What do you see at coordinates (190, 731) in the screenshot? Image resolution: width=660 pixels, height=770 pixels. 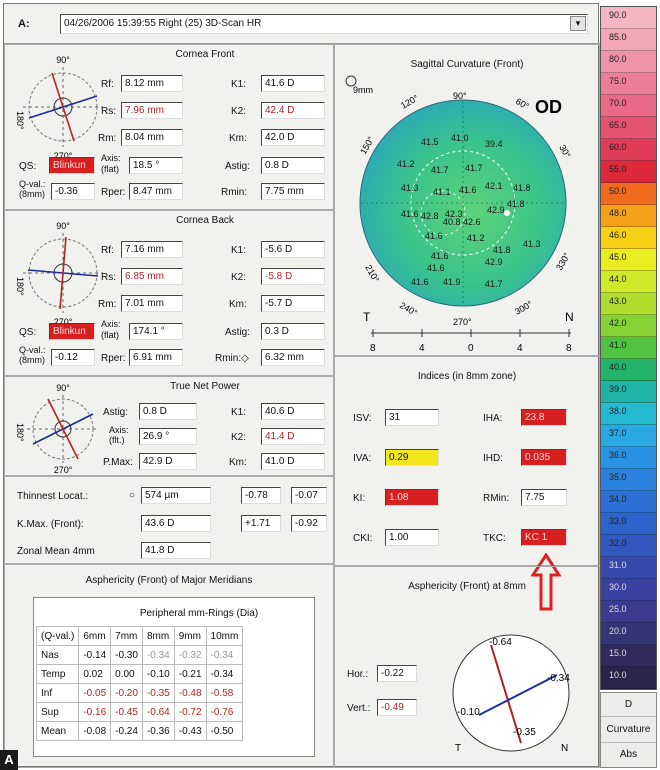 I see `table-cell: -0.43` at bounding box center [190, 731].